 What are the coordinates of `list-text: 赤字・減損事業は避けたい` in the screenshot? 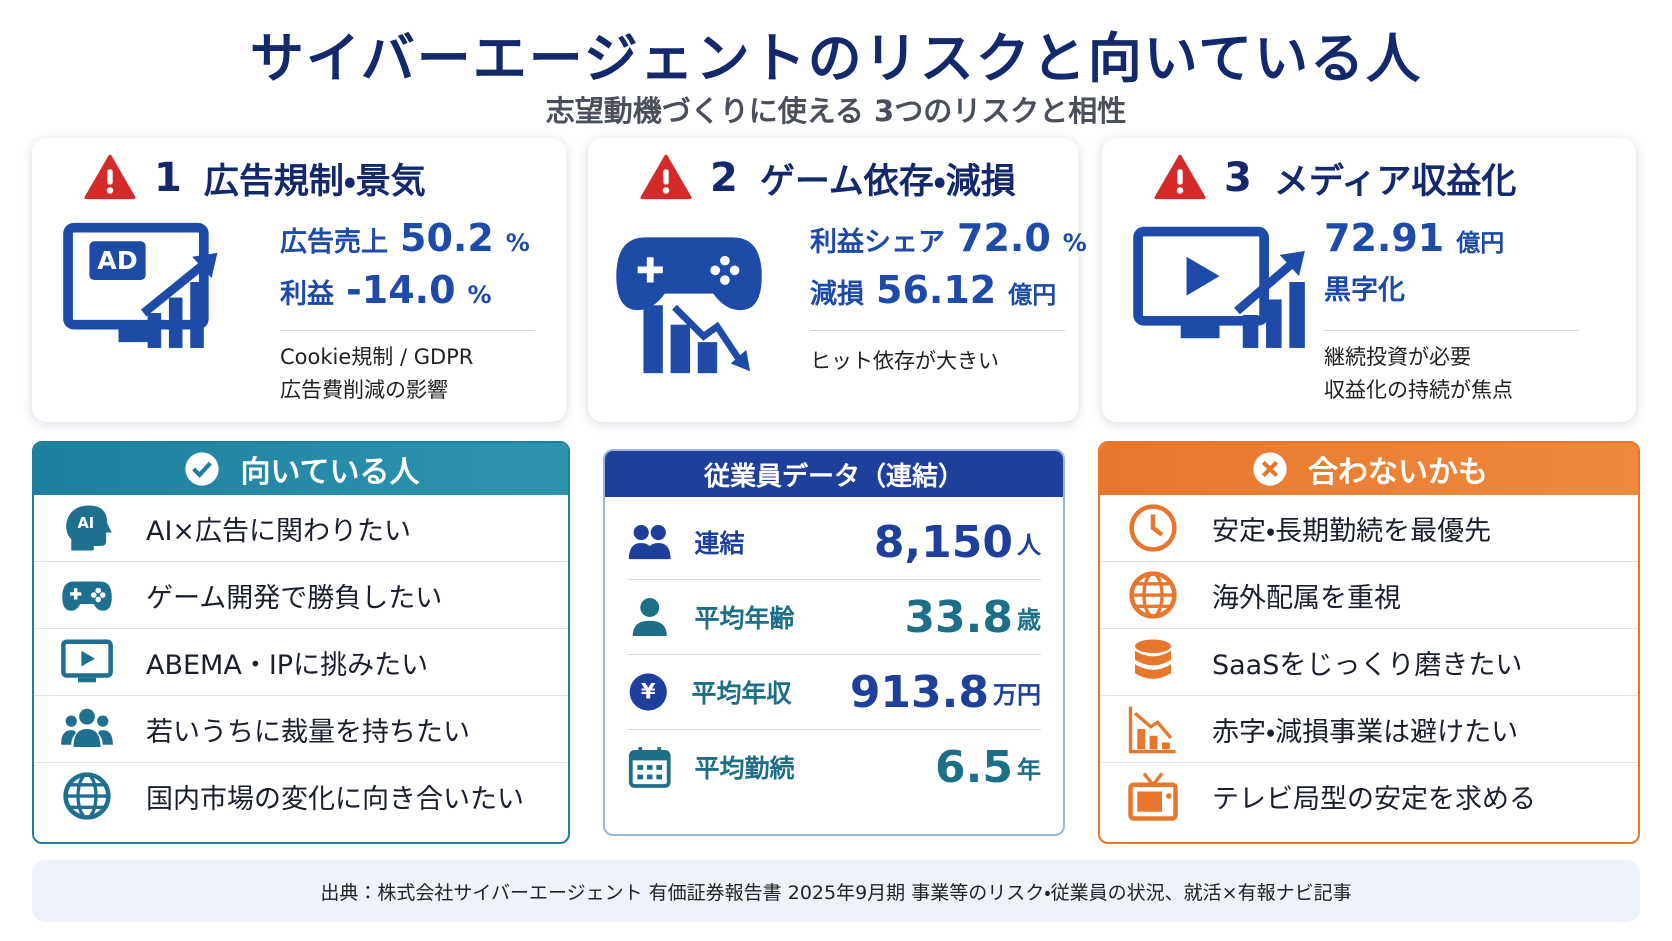 It's located at (1365, 732).